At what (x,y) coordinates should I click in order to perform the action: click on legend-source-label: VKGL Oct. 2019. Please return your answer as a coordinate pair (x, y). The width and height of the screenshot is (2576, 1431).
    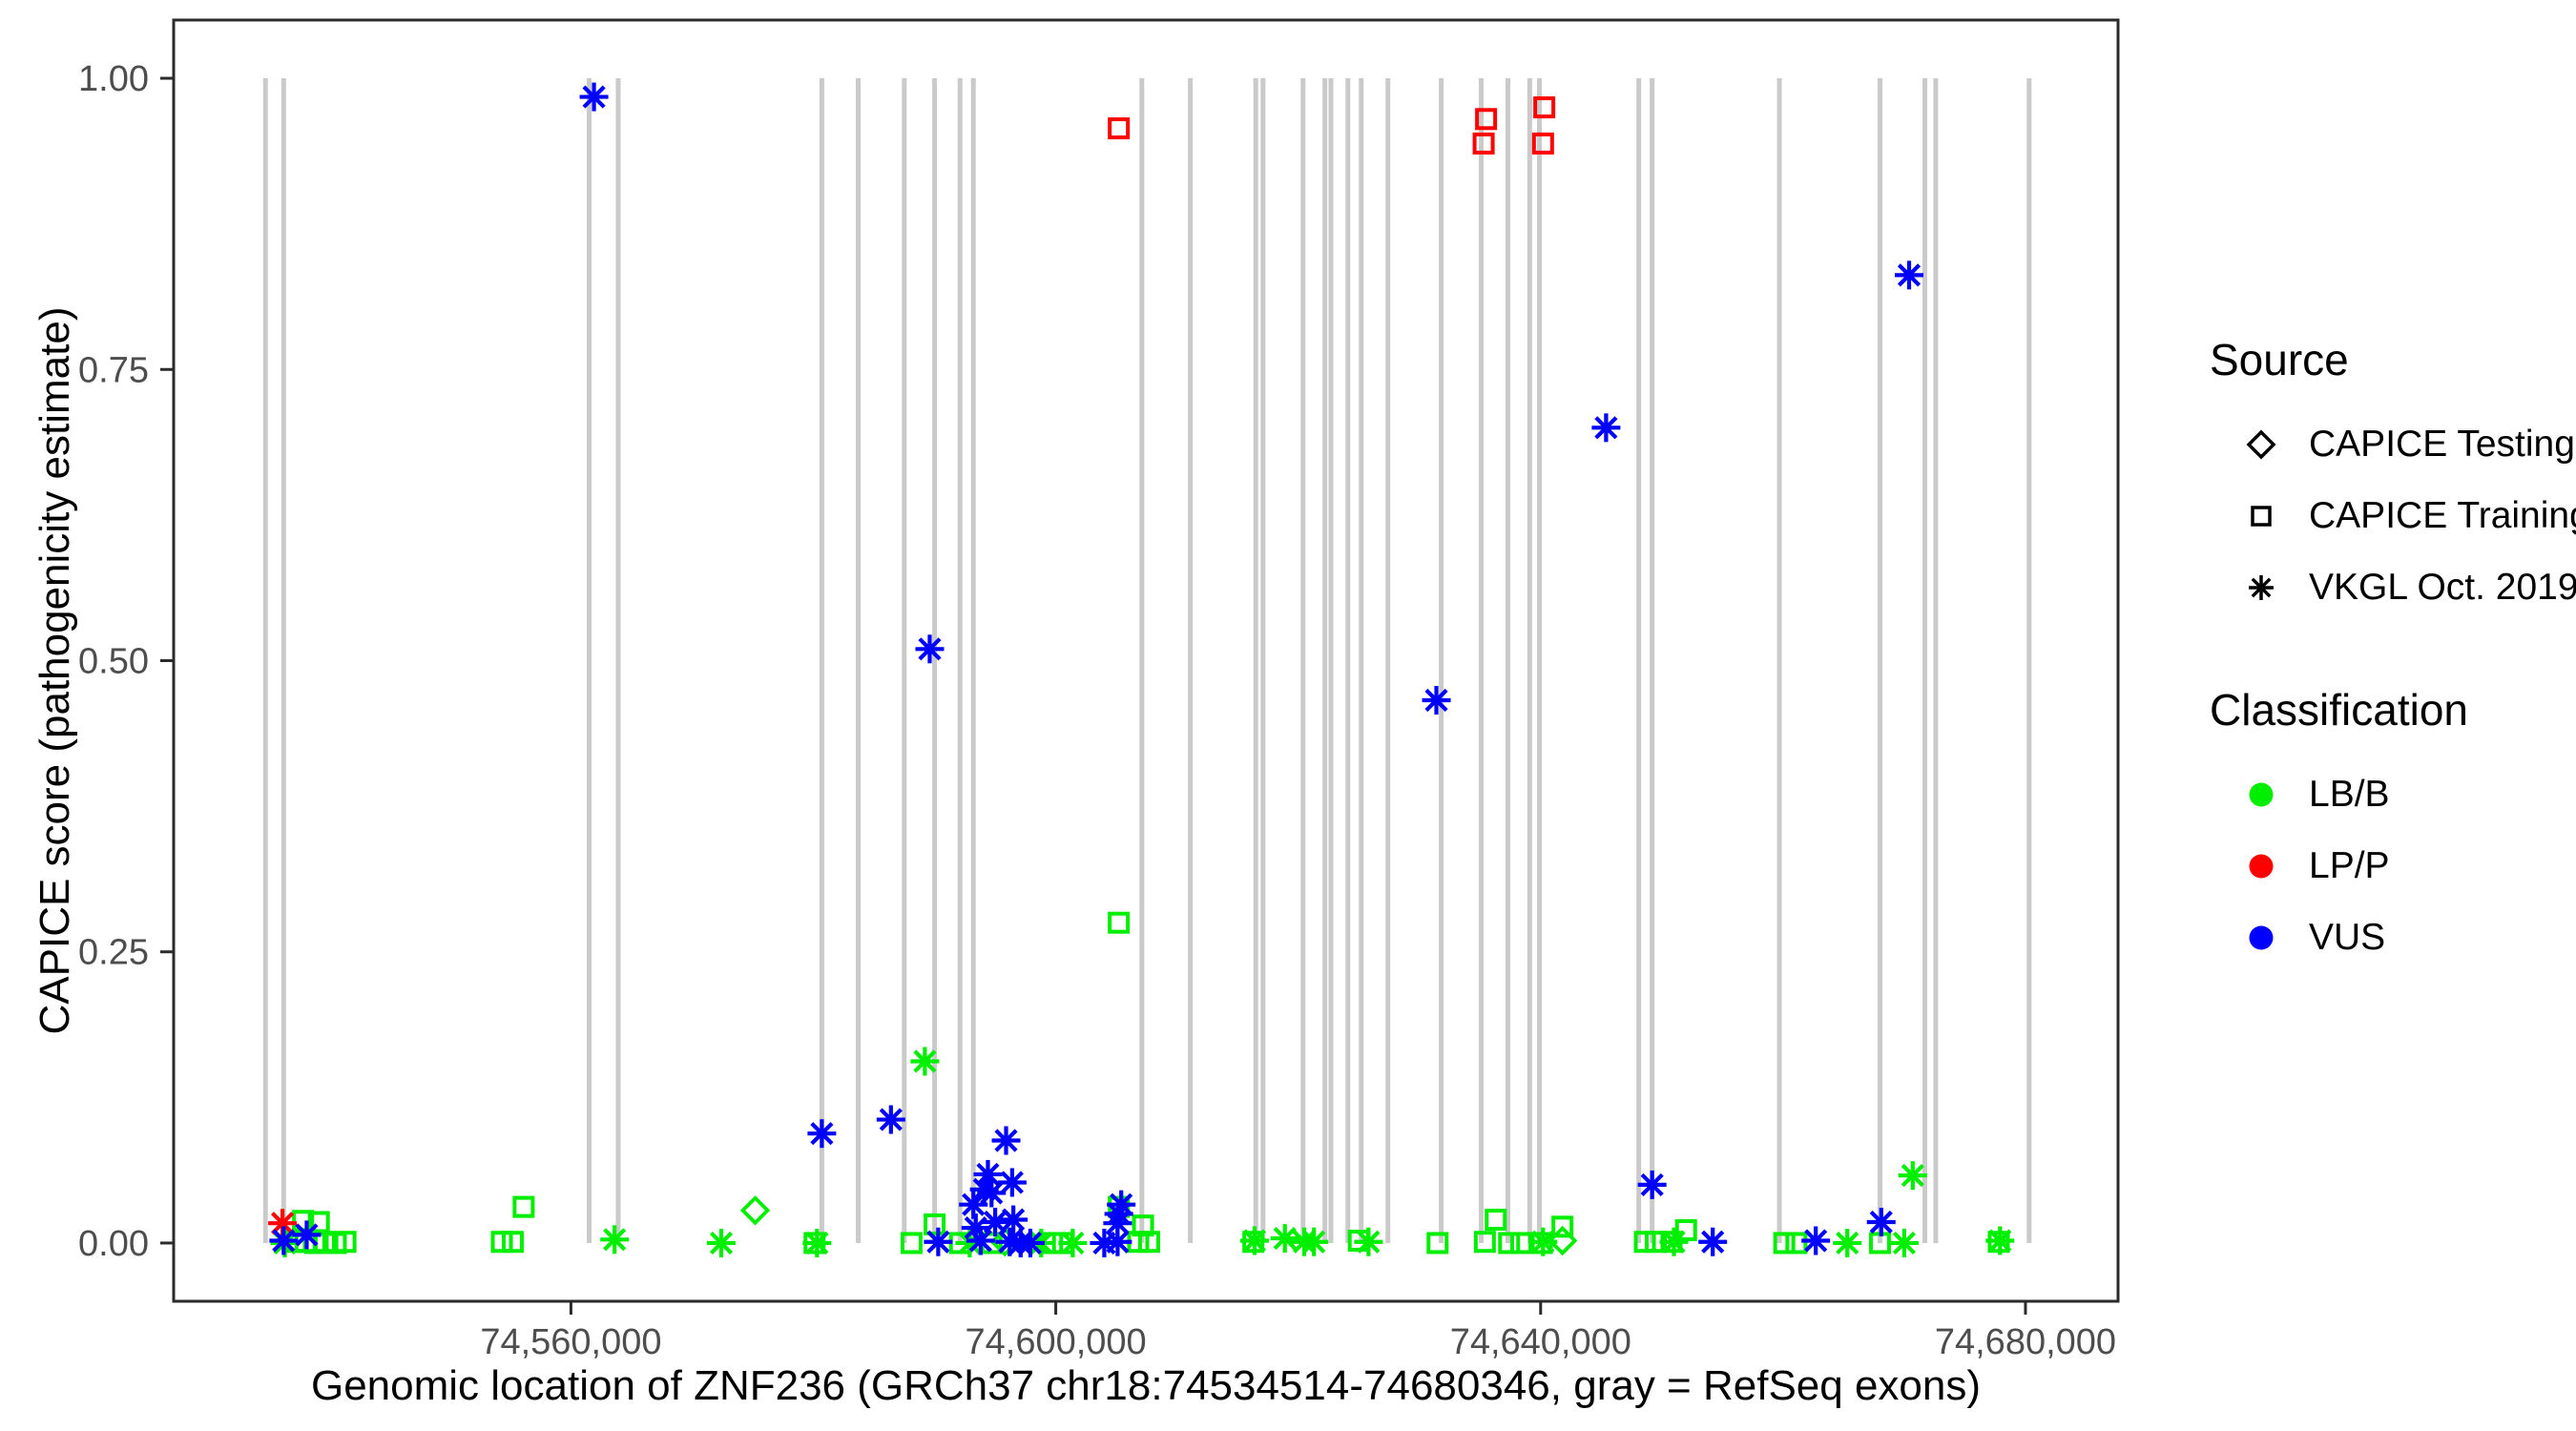
    Looking at the image, I should click on (2442, 587).